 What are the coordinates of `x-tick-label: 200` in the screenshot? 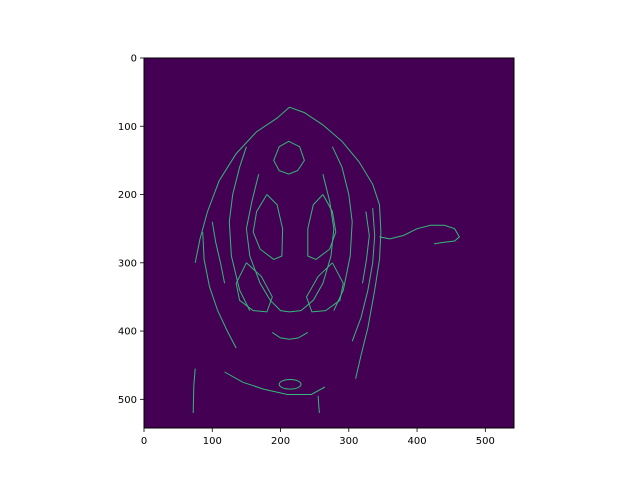 It's located at (280, 441).